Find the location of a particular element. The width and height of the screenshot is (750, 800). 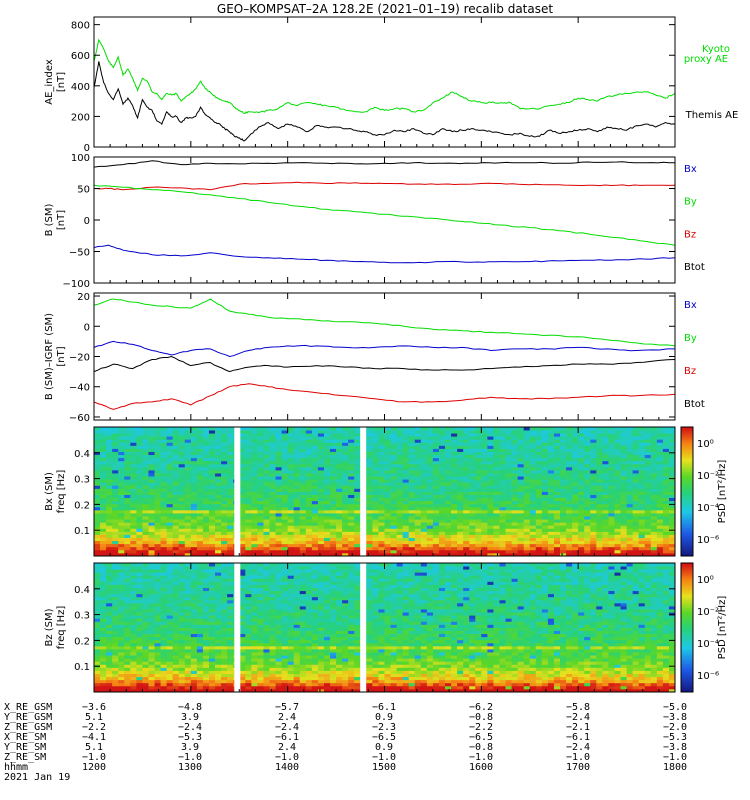

ephemeris-value: 1600 is located at coordinates (481, 767).